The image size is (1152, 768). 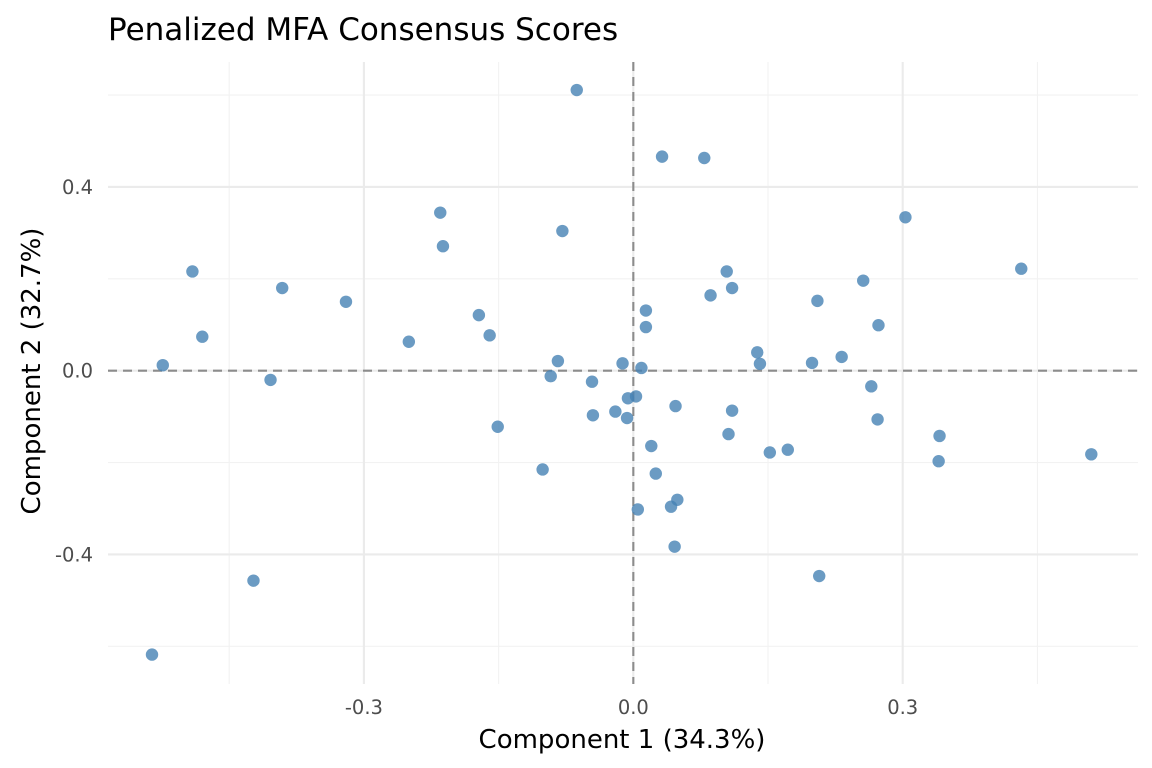 I want to click on y-tick-label: -0.4, so click(x=74, y=554).